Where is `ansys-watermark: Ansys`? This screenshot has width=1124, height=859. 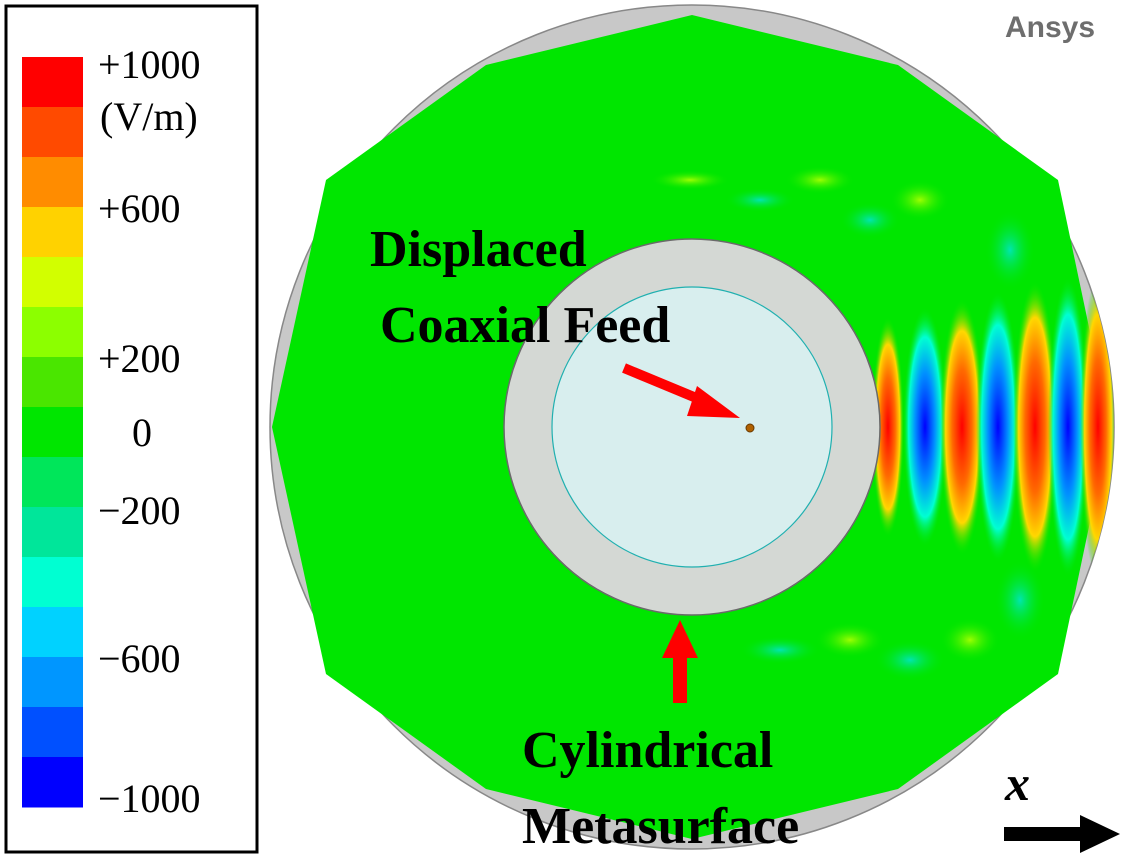
ansys-watermark: Ansys is located at coordinates (1050, 27).